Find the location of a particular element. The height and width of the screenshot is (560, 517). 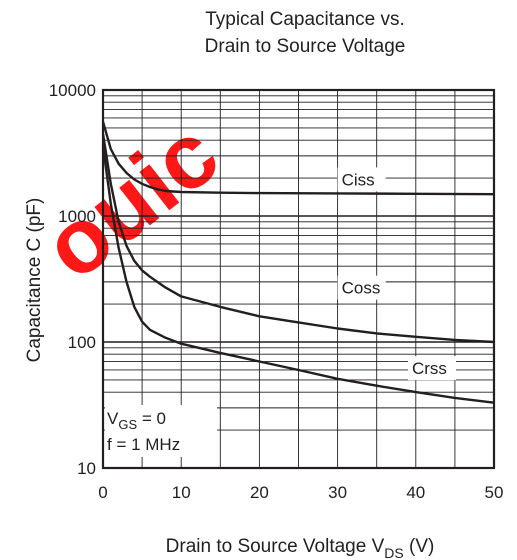

x-axis-label-main: Drain to Source Voltage V is located at coordinates (275, 546).